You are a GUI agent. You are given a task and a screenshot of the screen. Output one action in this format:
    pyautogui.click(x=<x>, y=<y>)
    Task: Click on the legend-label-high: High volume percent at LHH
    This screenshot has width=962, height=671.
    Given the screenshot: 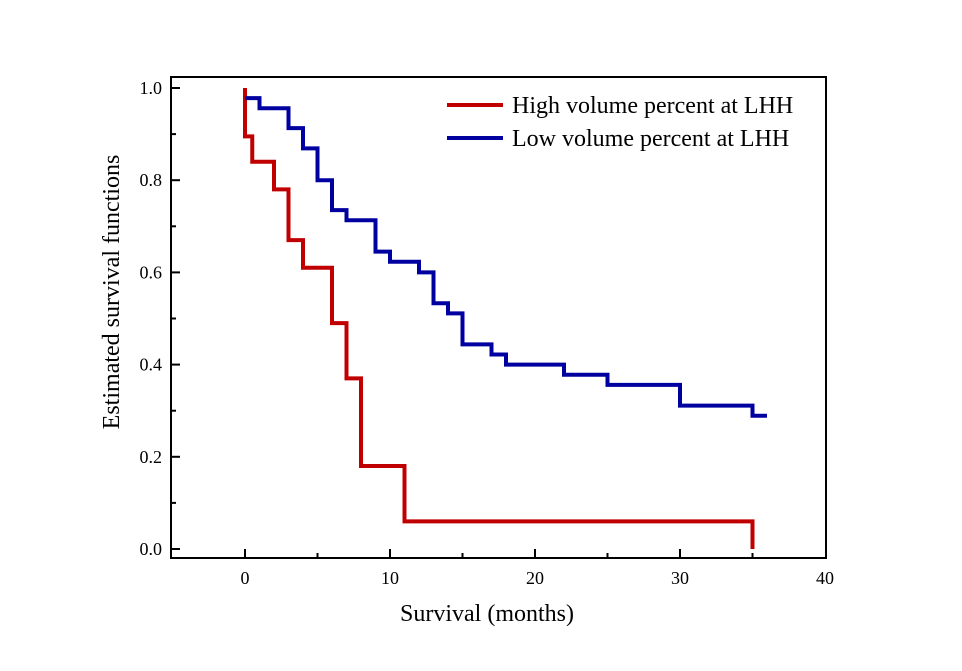 What is the action you would take?
    pyautogui.click(x=652, y=106)
    